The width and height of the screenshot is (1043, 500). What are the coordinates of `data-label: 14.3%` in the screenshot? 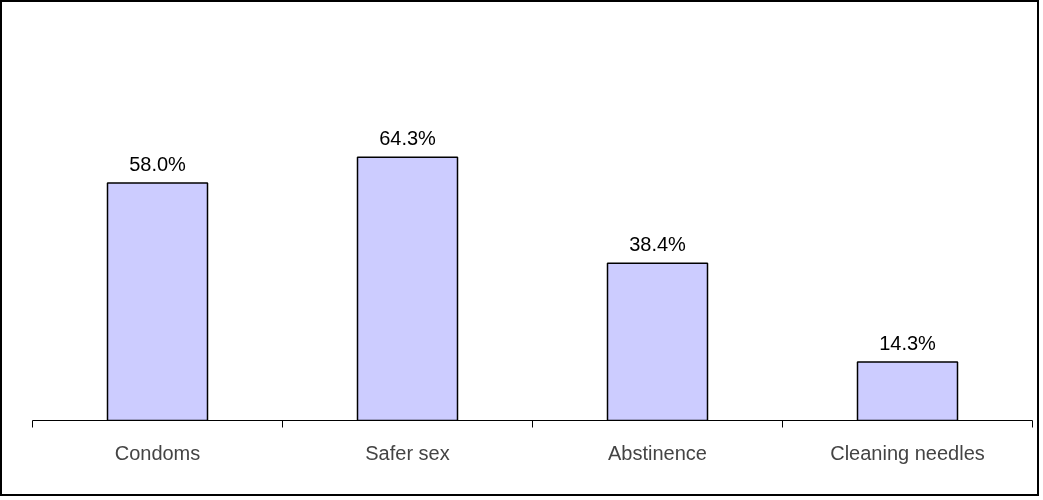 It's located at (908, 342).